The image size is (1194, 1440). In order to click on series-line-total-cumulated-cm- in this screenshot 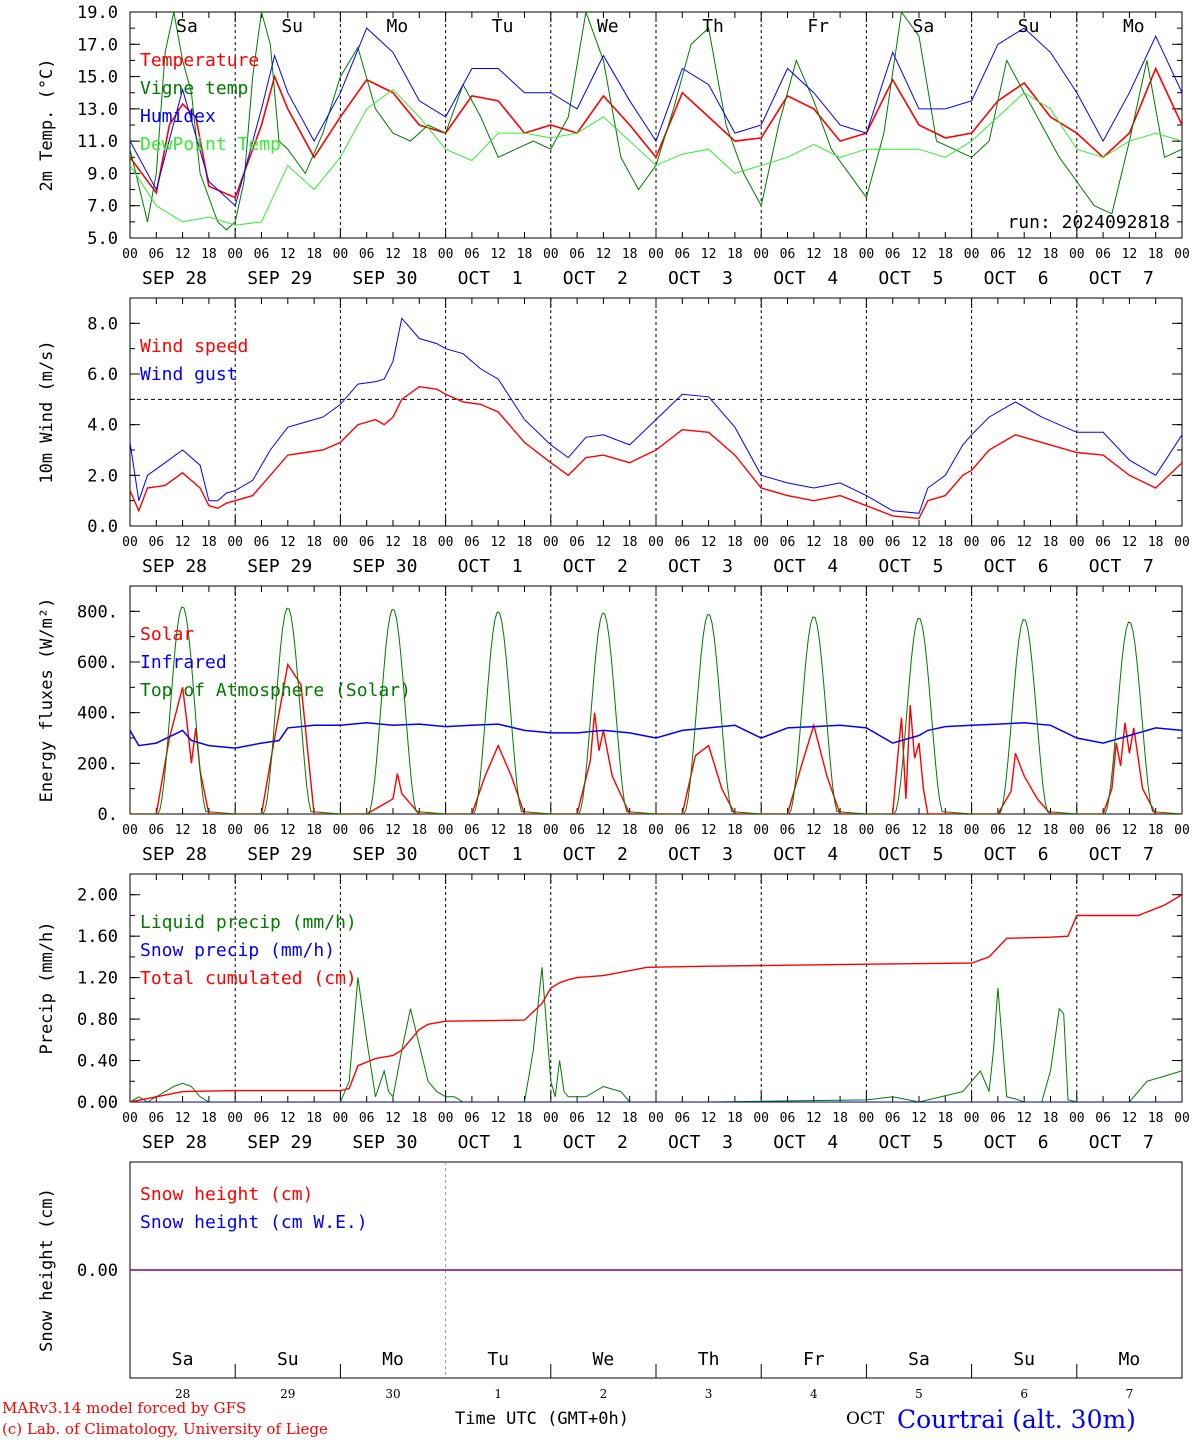, I will do `click(656, 998)`.